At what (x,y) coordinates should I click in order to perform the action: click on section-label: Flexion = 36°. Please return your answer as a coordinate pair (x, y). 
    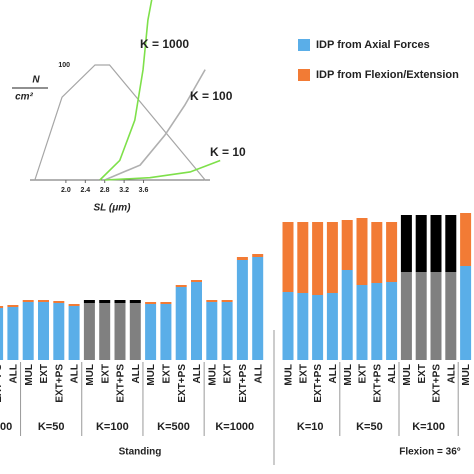
    Looking at the image, I should click on (430, 452).